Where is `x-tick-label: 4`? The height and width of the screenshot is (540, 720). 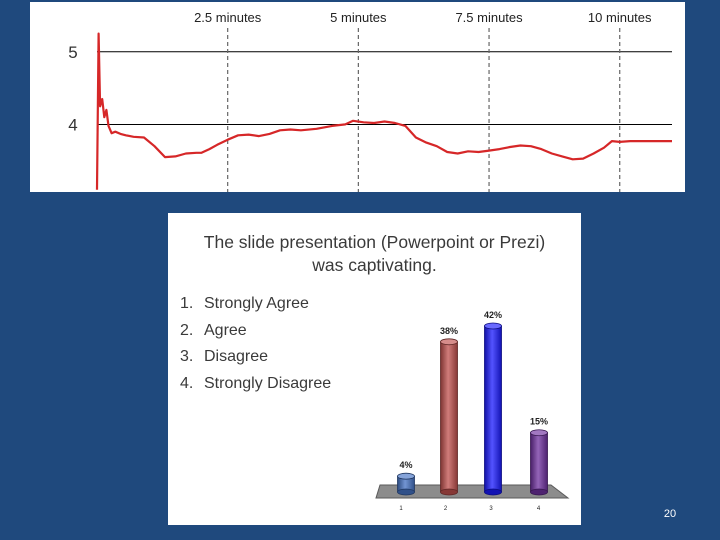 x-tick-label: 4 is located at coordinates (539, 509).